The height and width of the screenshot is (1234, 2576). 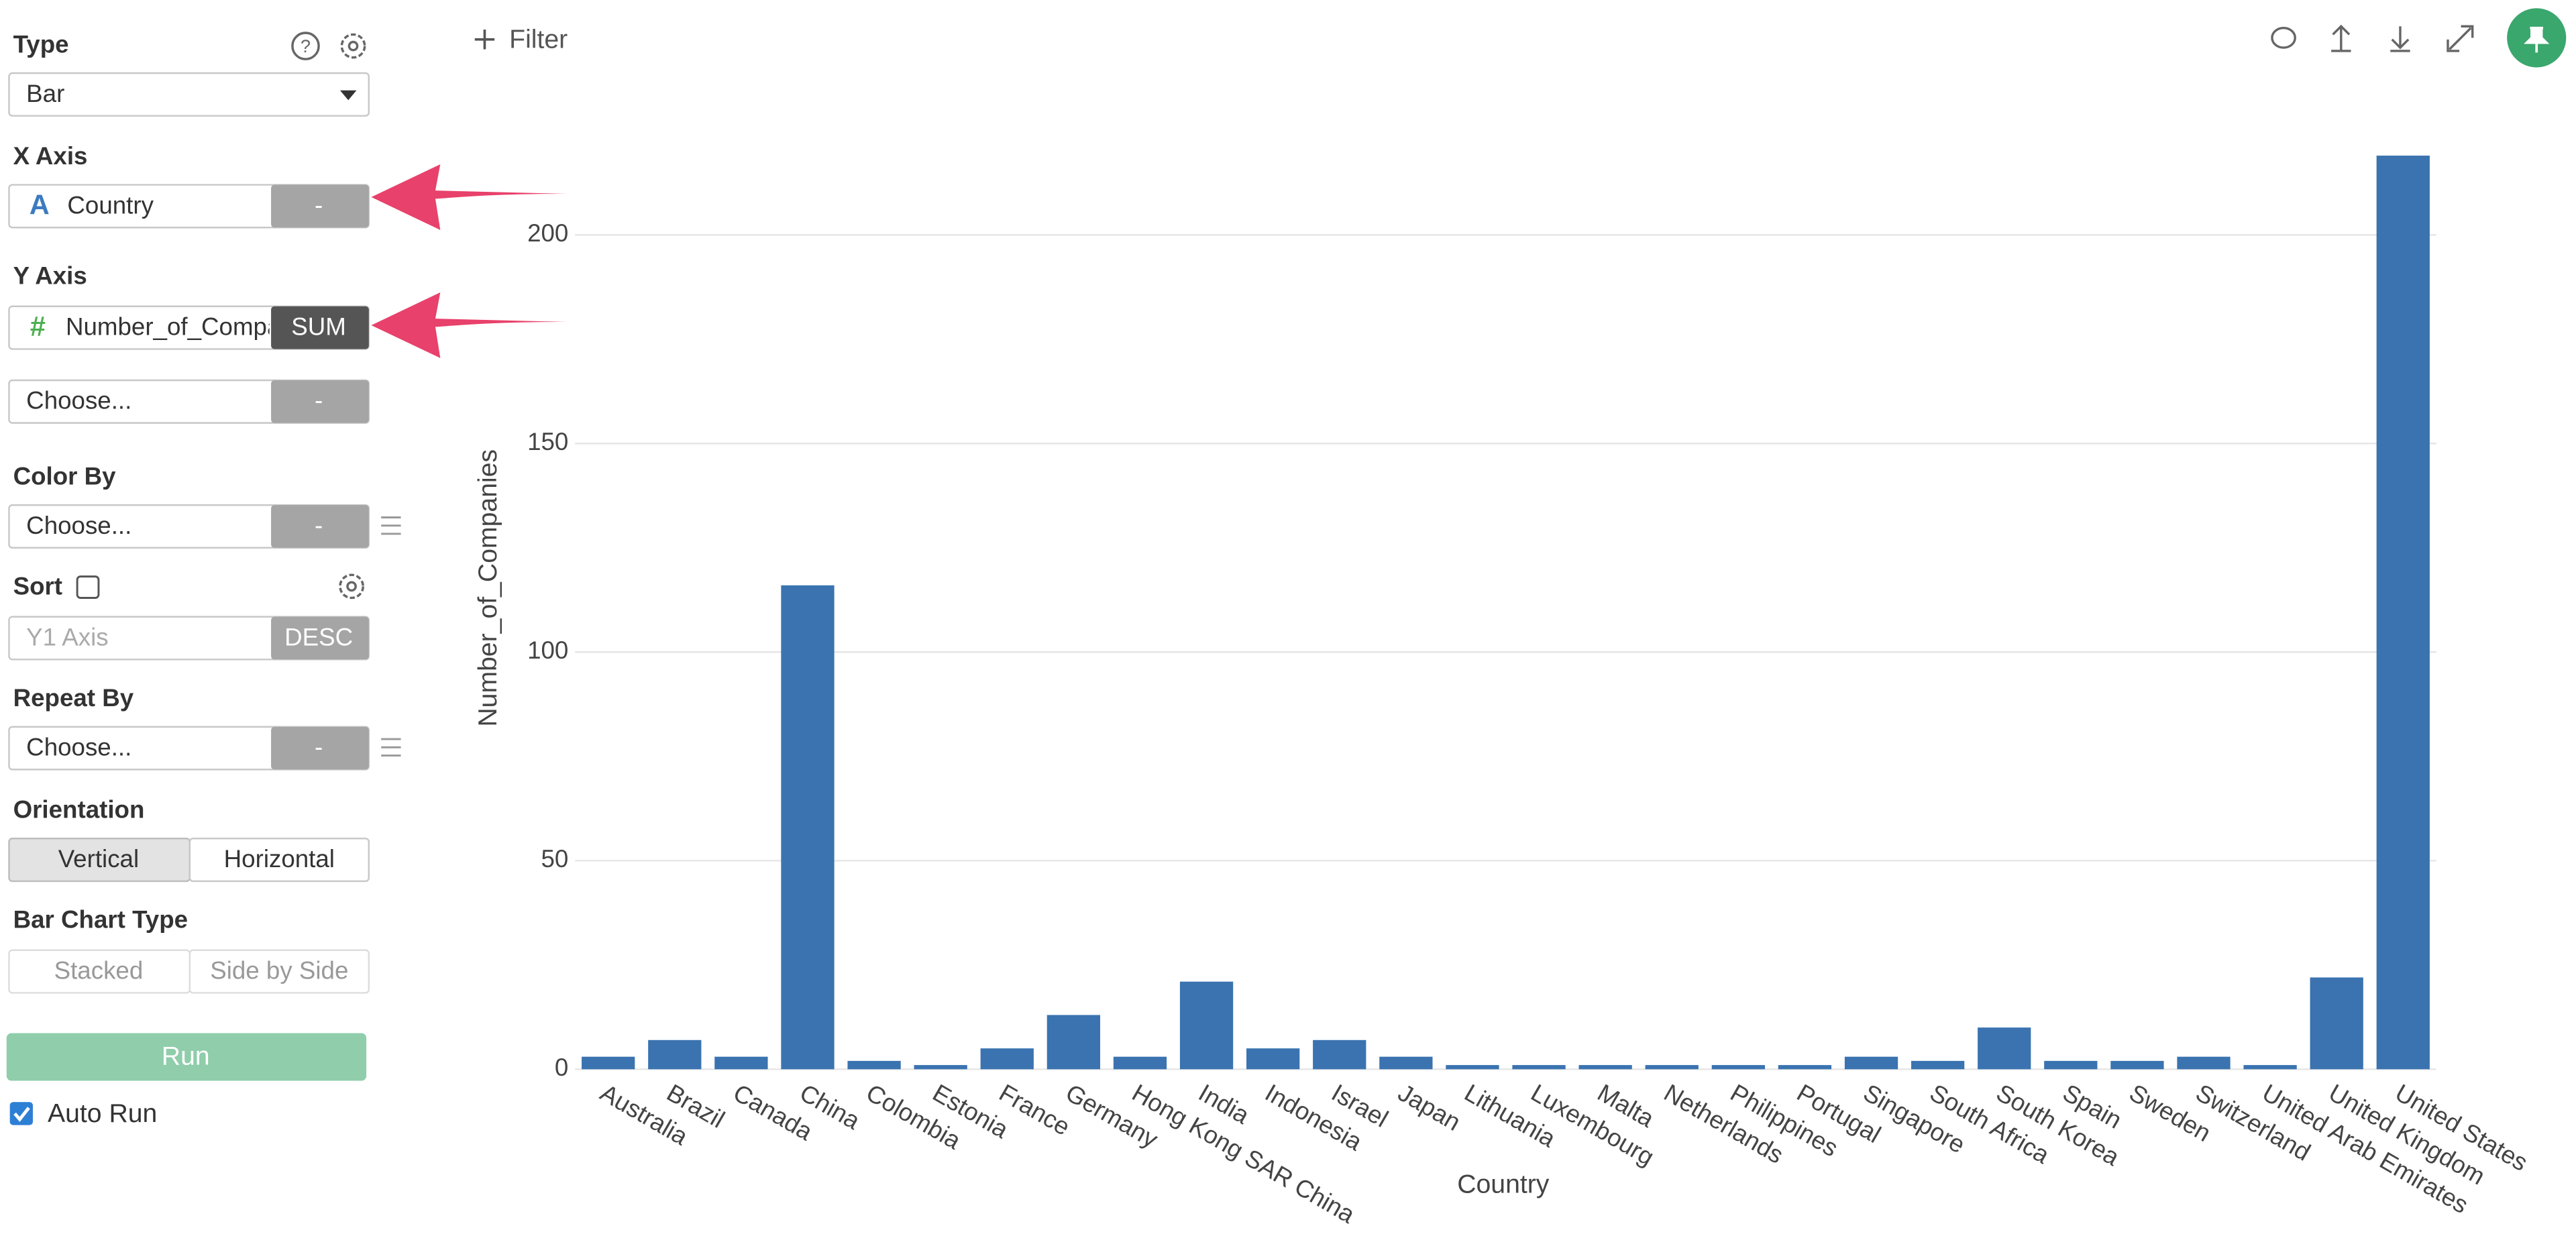 What do you see at coordinates (186, 1057) in the screenshot?
I see `run-button` at bounding box center [186, 1057].